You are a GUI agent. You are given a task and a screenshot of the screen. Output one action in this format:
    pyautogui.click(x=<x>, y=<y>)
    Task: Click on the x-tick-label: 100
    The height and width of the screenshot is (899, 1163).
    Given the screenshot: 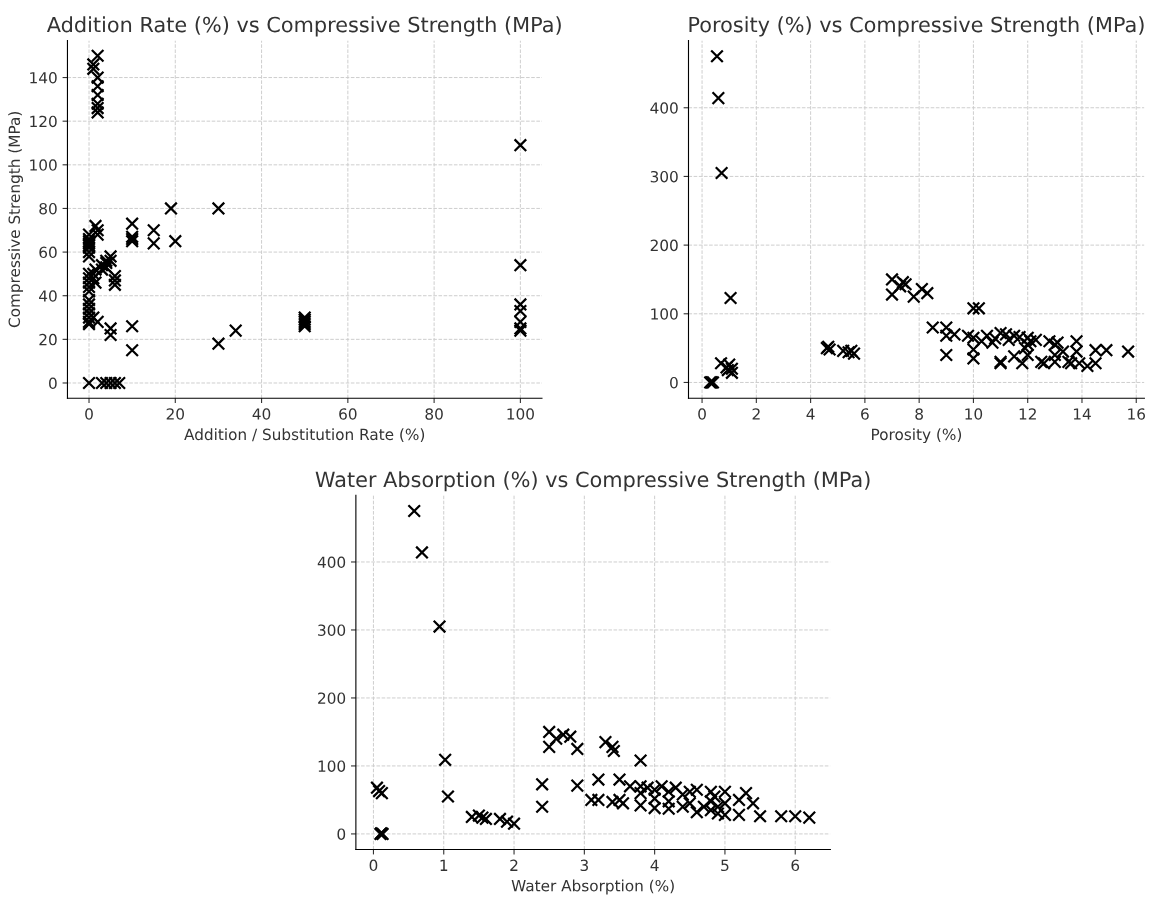 What is the action you would take?
    pyautogui.click(x=520, y=414)
    